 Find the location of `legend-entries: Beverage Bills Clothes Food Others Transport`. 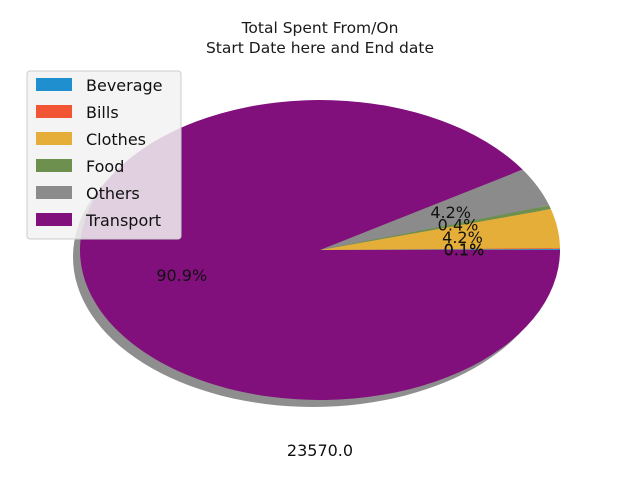

legend-entries: Beverage Bills Clothes Food Others Transport is located at coordinates (99, 153).